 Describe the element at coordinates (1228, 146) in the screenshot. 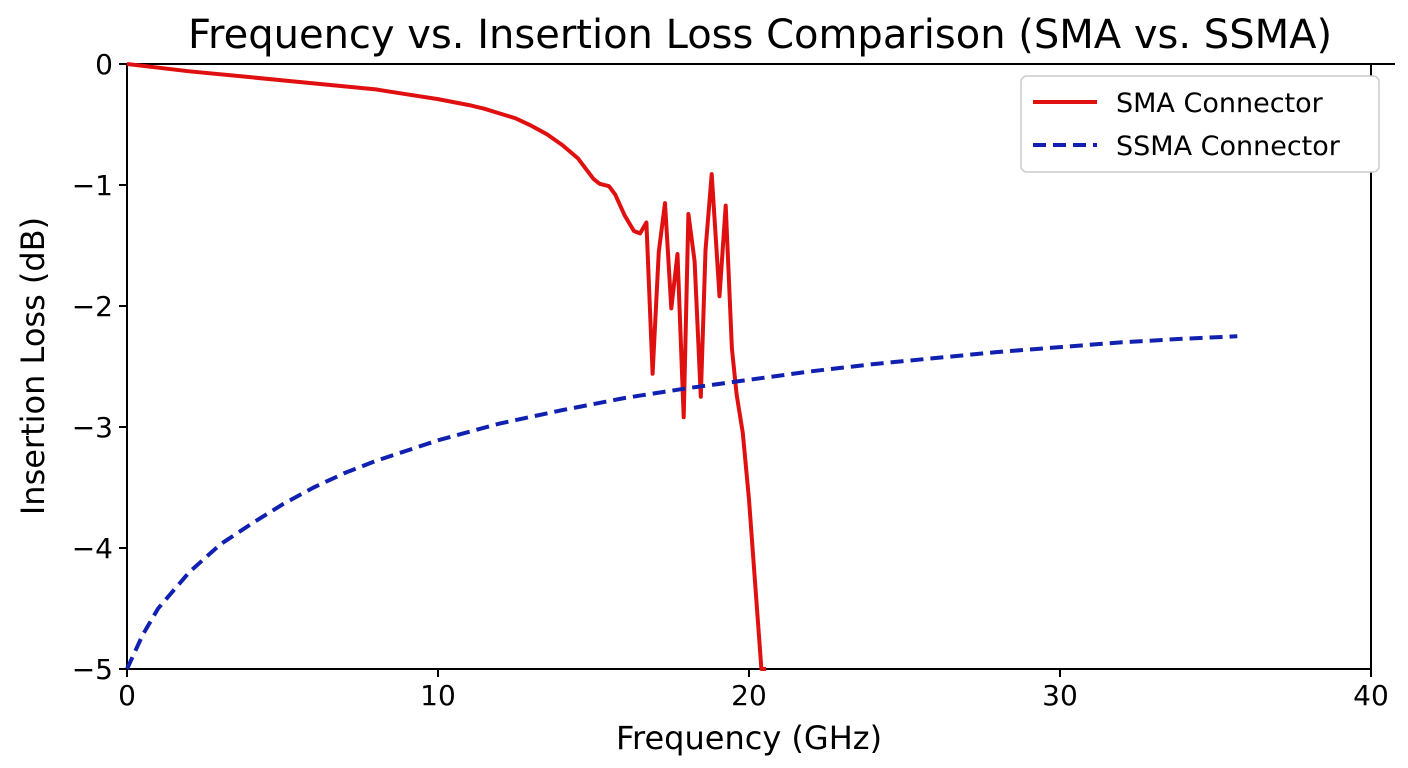

I see `legend-label-ssma: SSMA Connector` at that location.